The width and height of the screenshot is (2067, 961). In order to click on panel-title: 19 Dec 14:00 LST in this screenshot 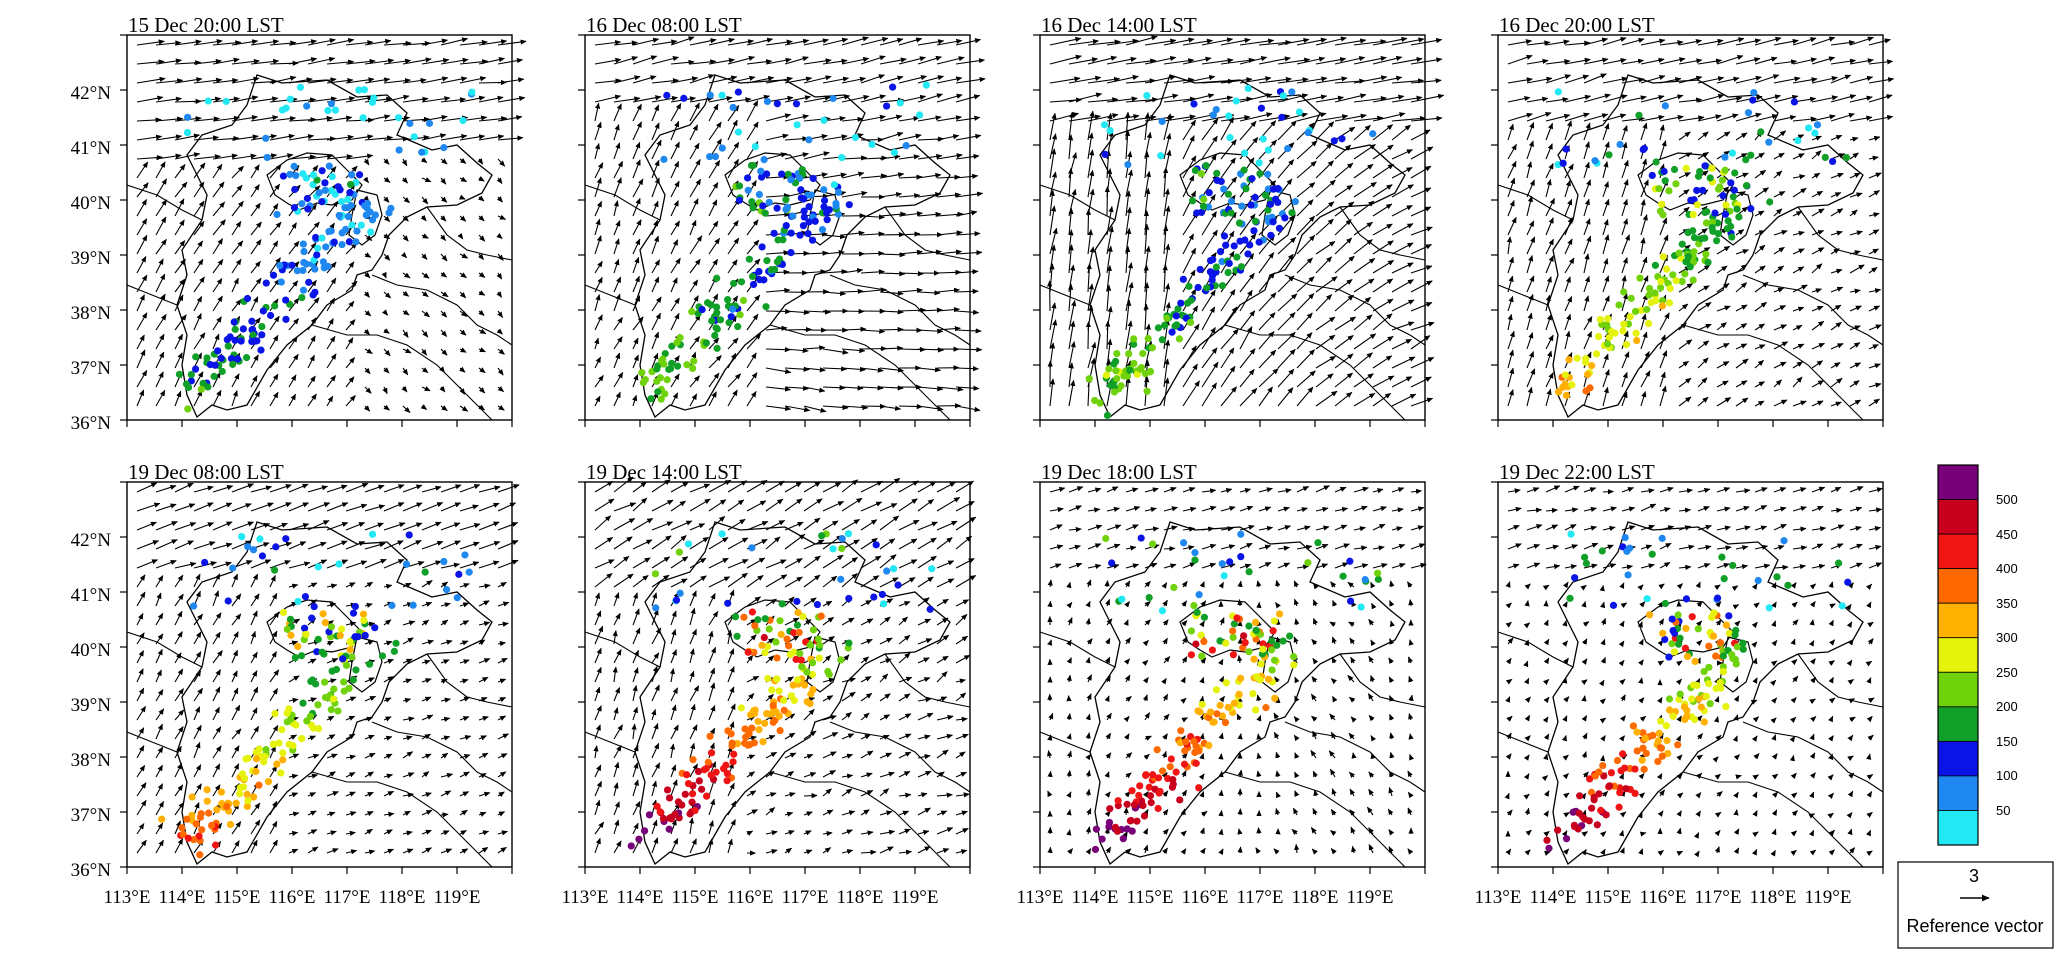, I will do `click(664, 472)`.